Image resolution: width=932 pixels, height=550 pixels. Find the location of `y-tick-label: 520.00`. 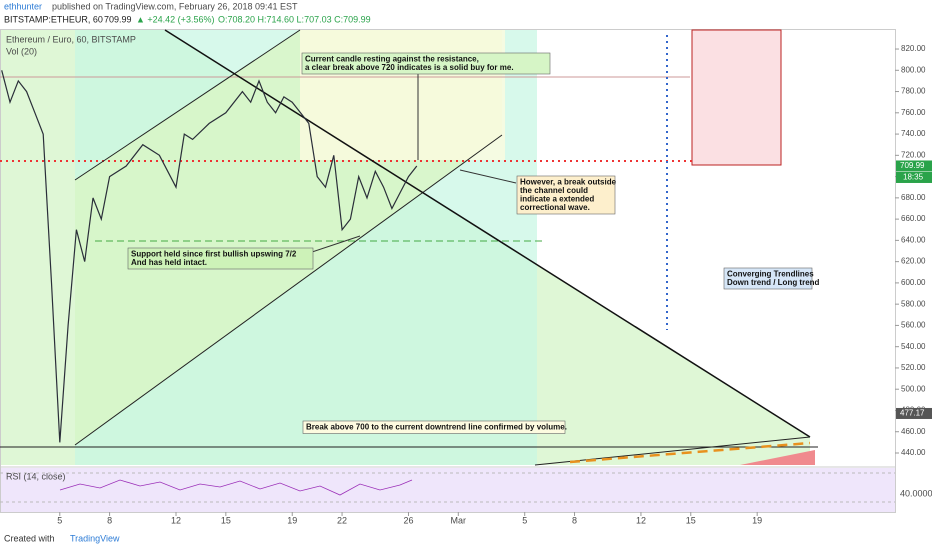

y-tick-label: 520.00 is located at coordinates (913, 367).